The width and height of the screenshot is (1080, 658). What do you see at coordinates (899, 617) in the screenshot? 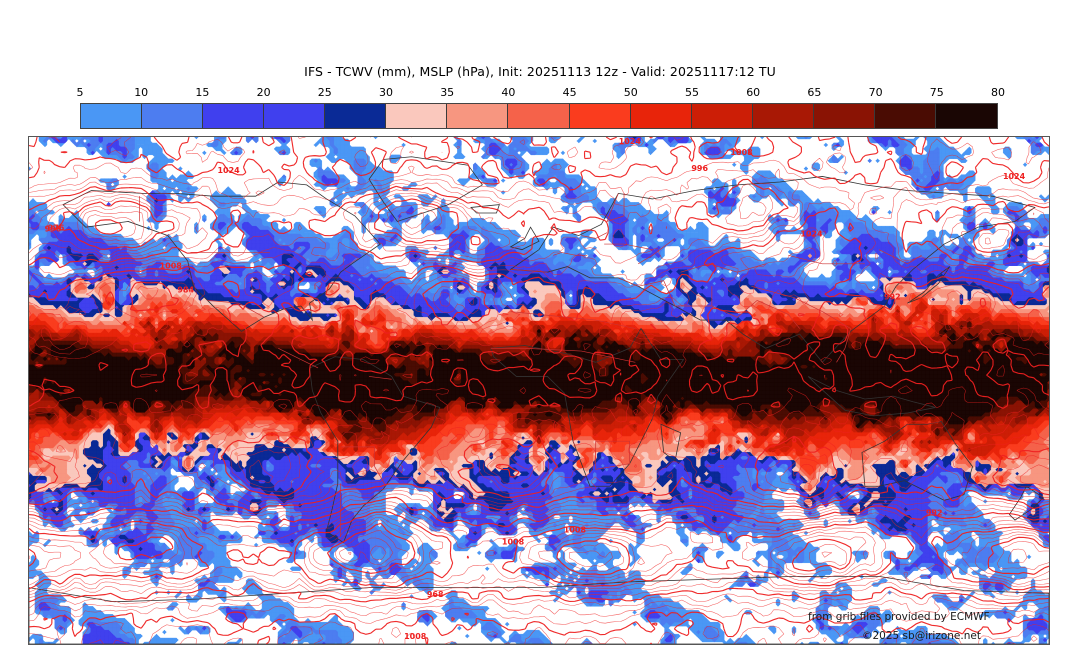
I see `source-credit: from grib files provided by ECMWF` at bounding box center [899, 617].